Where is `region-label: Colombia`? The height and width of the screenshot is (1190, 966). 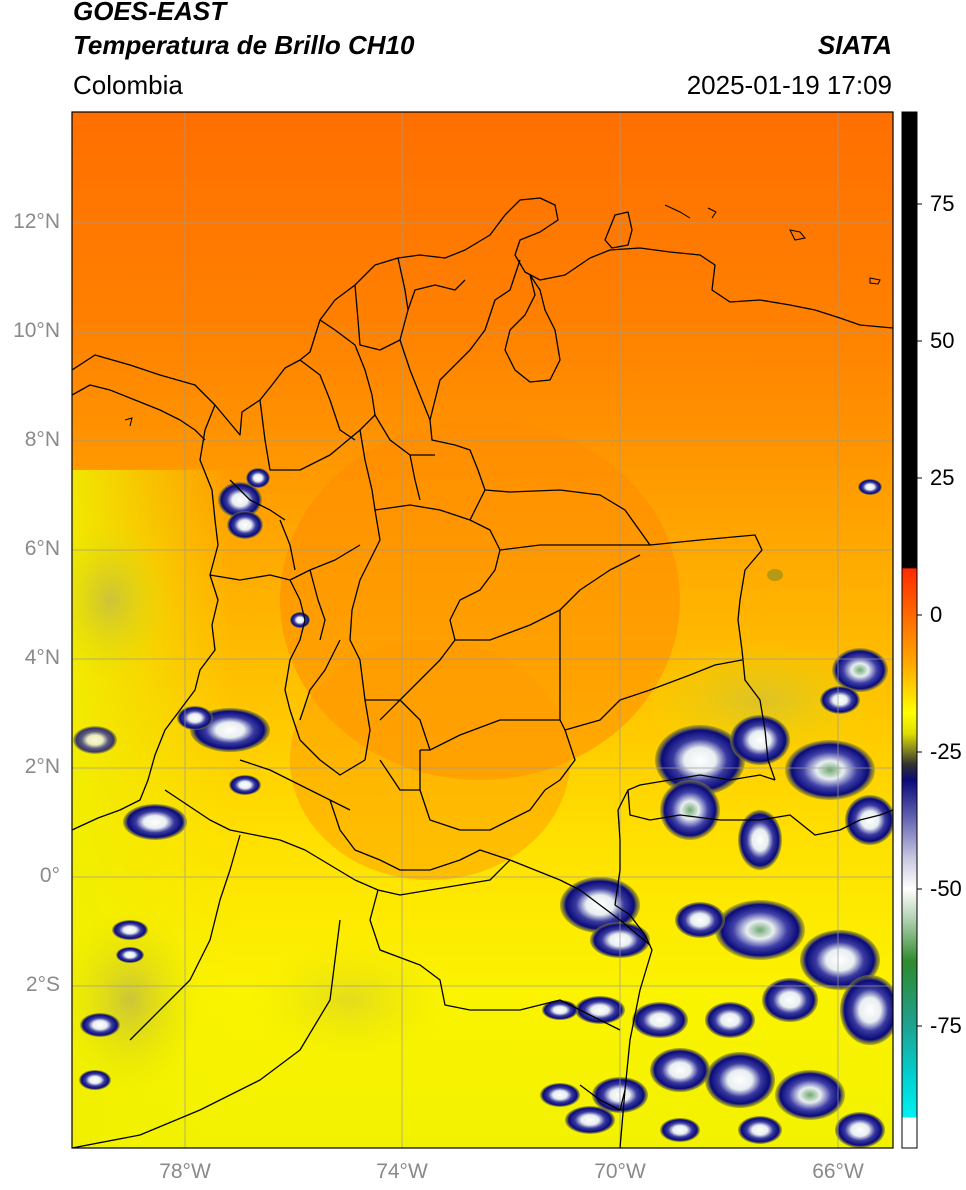 region-label: Colombia is located at coordinates (128, 85).